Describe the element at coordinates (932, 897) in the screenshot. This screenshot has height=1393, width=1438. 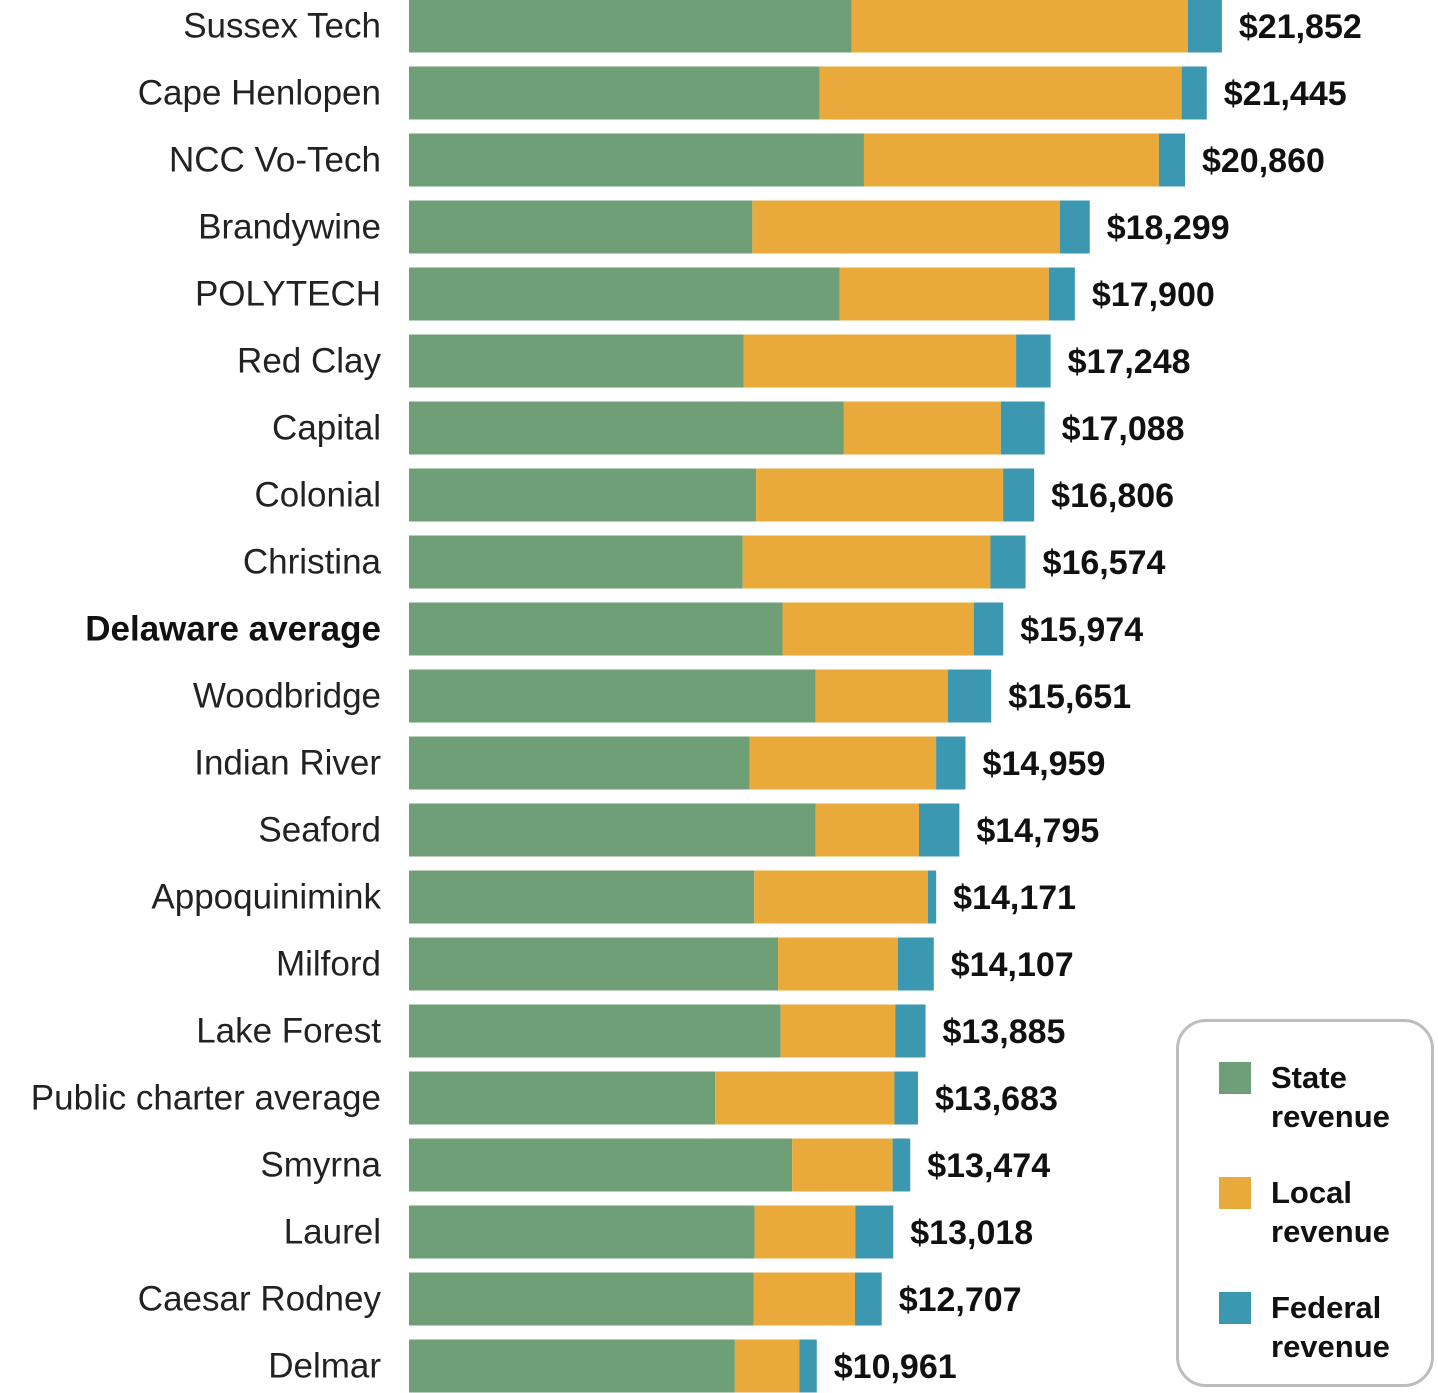
I see `bar-federal-appoquinimink` at that location.